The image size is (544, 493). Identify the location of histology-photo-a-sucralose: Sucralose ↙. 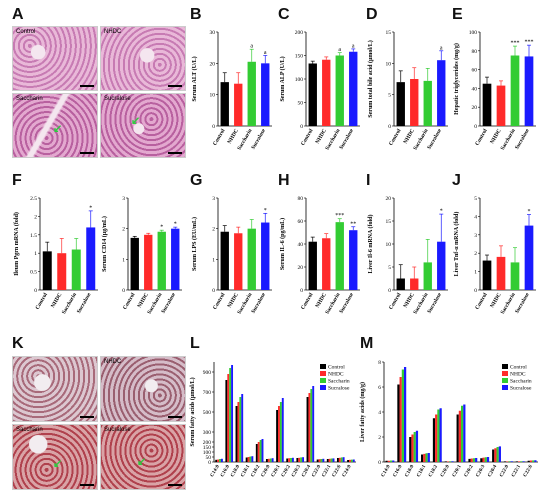
(143, 125).